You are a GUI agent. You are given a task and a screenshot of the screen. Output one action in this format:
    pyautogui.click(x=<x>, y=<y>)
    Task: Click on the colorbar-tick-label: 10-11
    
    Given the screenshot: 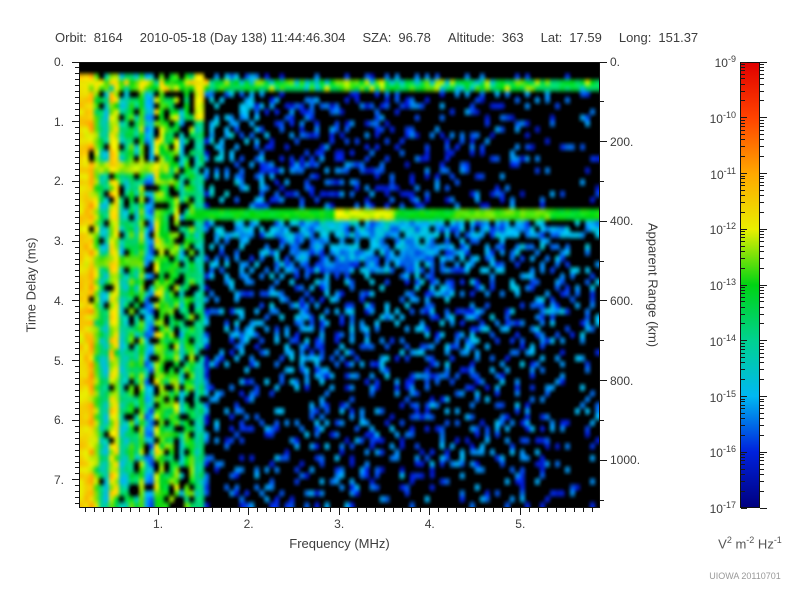 What is the action you would take?
    pyautogui.click(x=723, y=173)
    